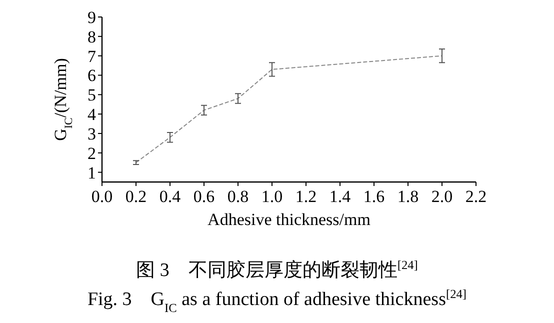  I want to click on y-tick-label: 7, so click(92, 56).